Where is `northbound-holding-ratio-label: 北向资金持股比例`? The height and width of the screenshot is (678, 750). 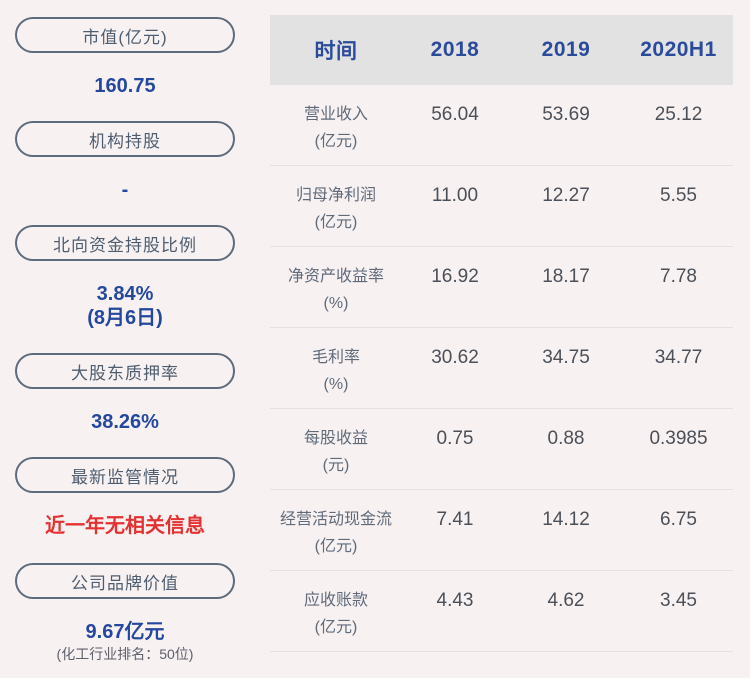
northbound-holding-ratio-label: 北向资金持股比例 is located at coordinates (125, 245).